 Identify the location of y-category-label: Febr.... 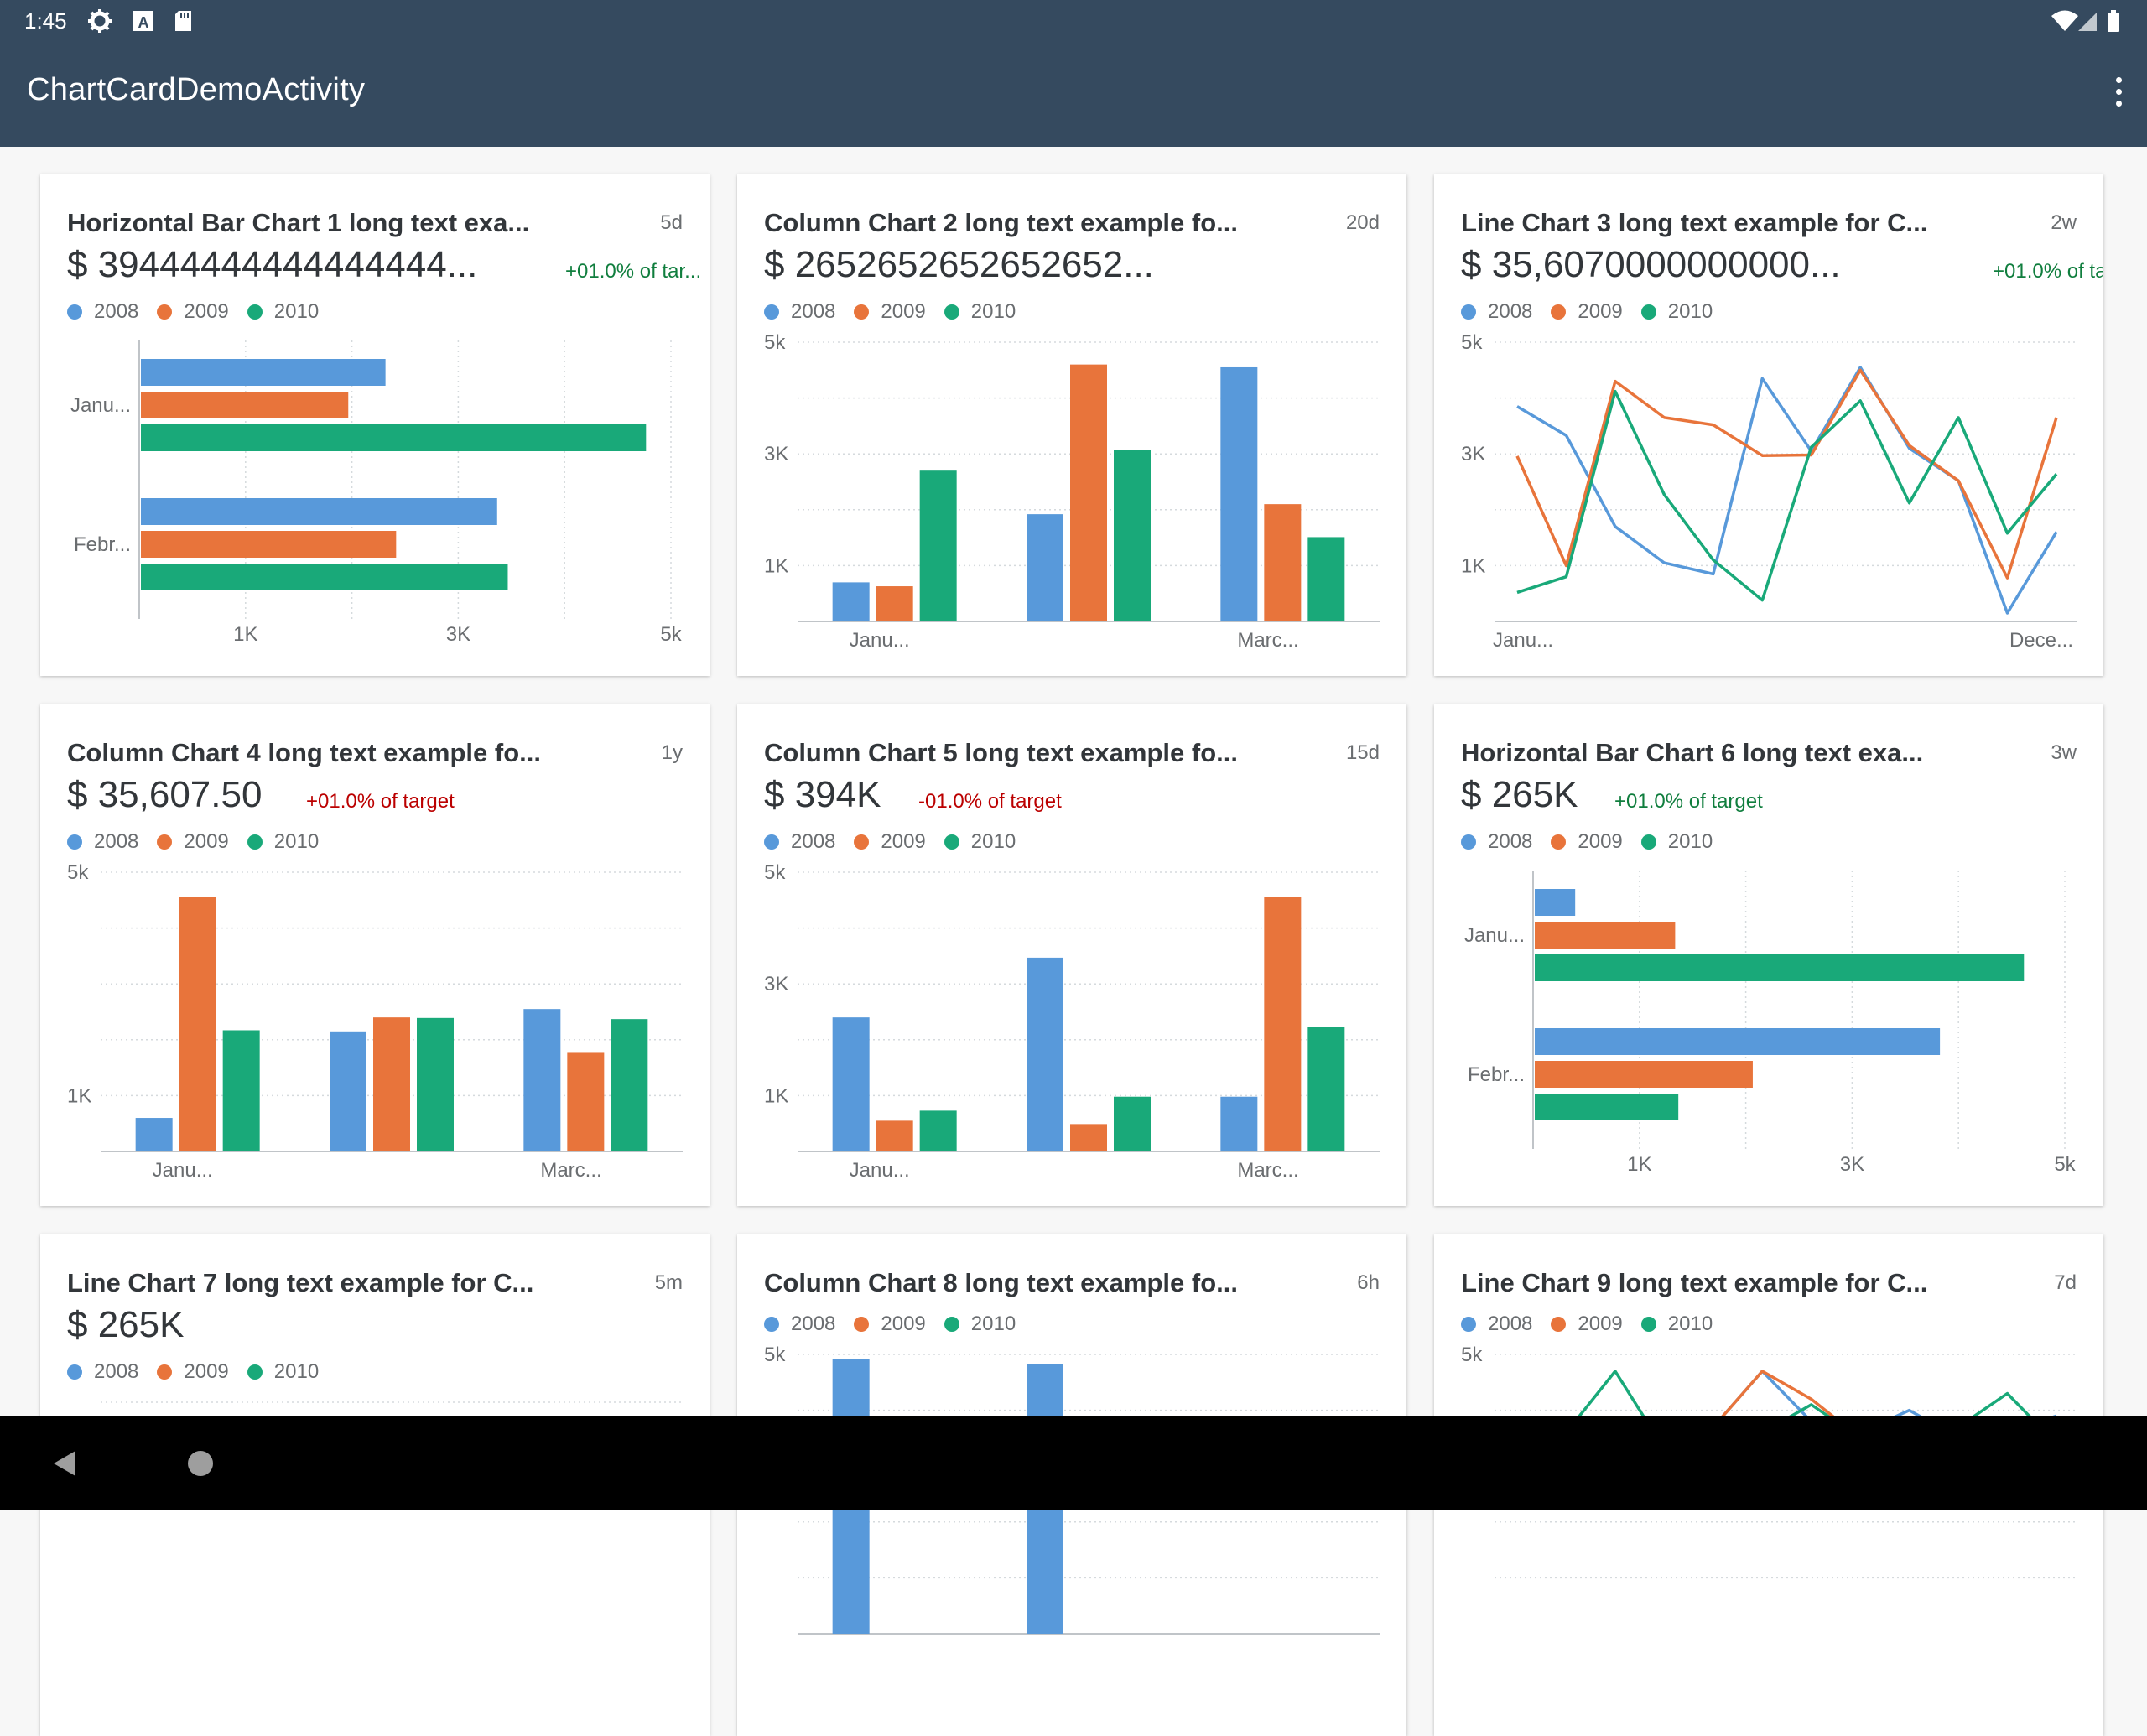
(102, 545).